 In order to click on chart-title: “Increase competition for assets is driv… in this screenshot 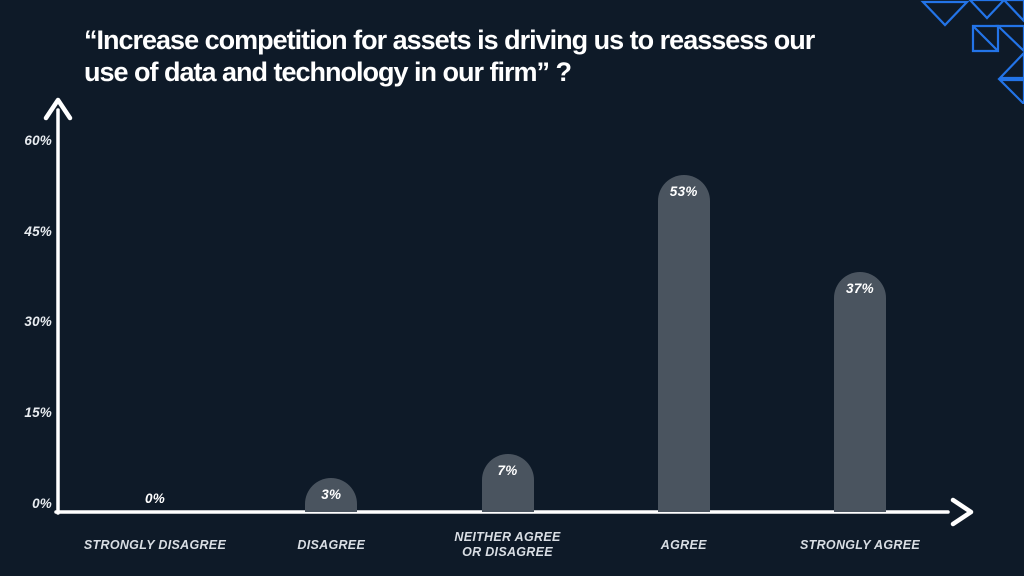, I will do `click(524, 56)`.